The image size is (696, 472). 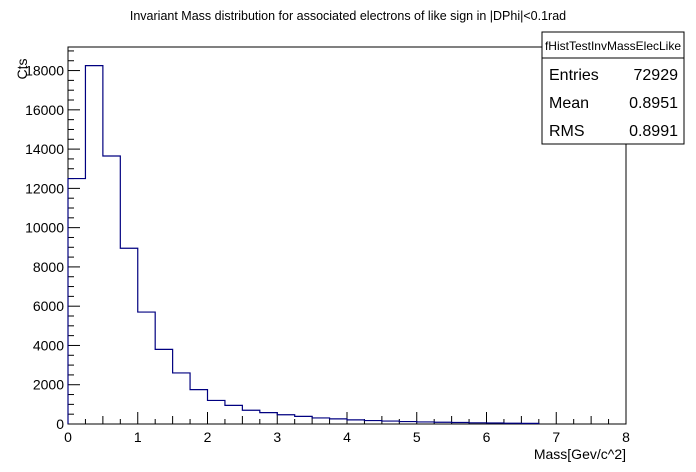 What do you see at coordinates (347, 428) in the screenshot?
I see `x-axis: 0 1 2 3 4 5 6 7 8` at bounding box center [347, 428].